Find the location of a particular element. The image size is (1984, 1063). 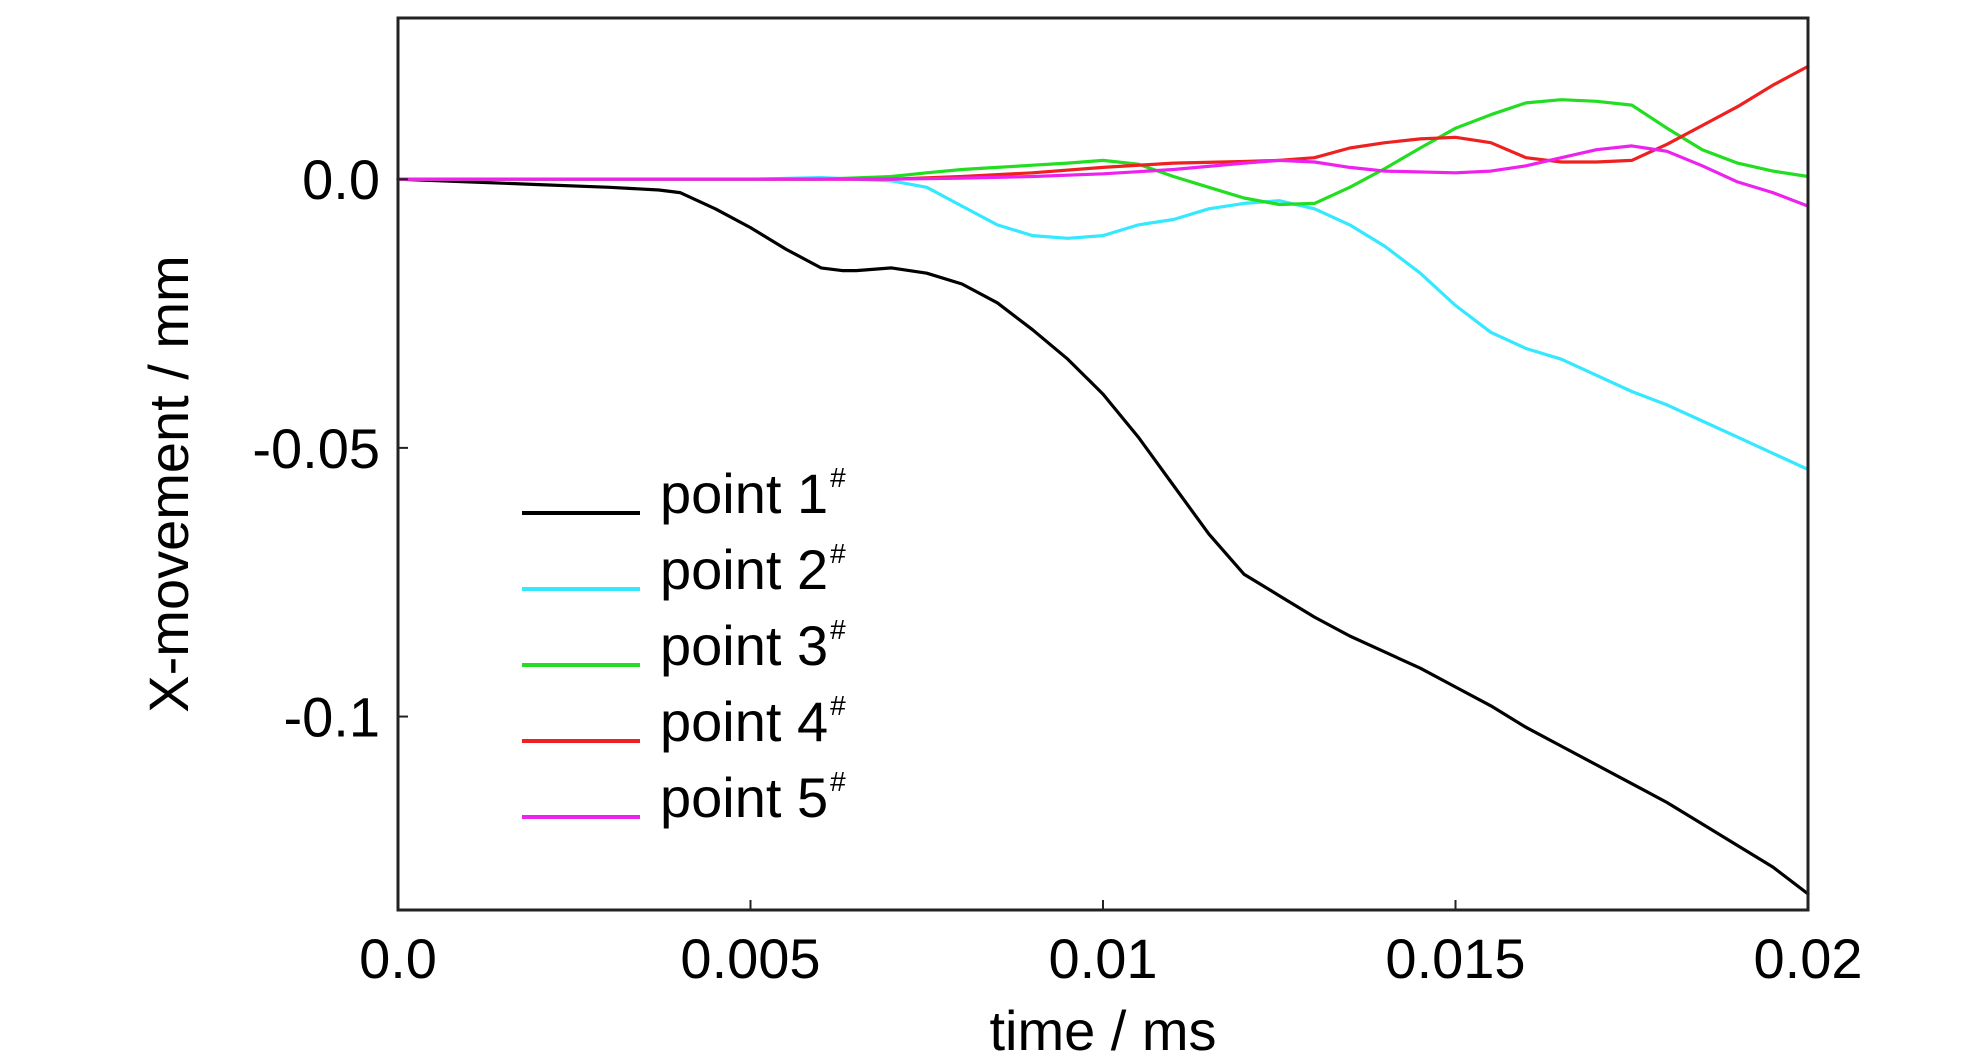

legend-label-text: point 2 is located at coordinates (744, 569).